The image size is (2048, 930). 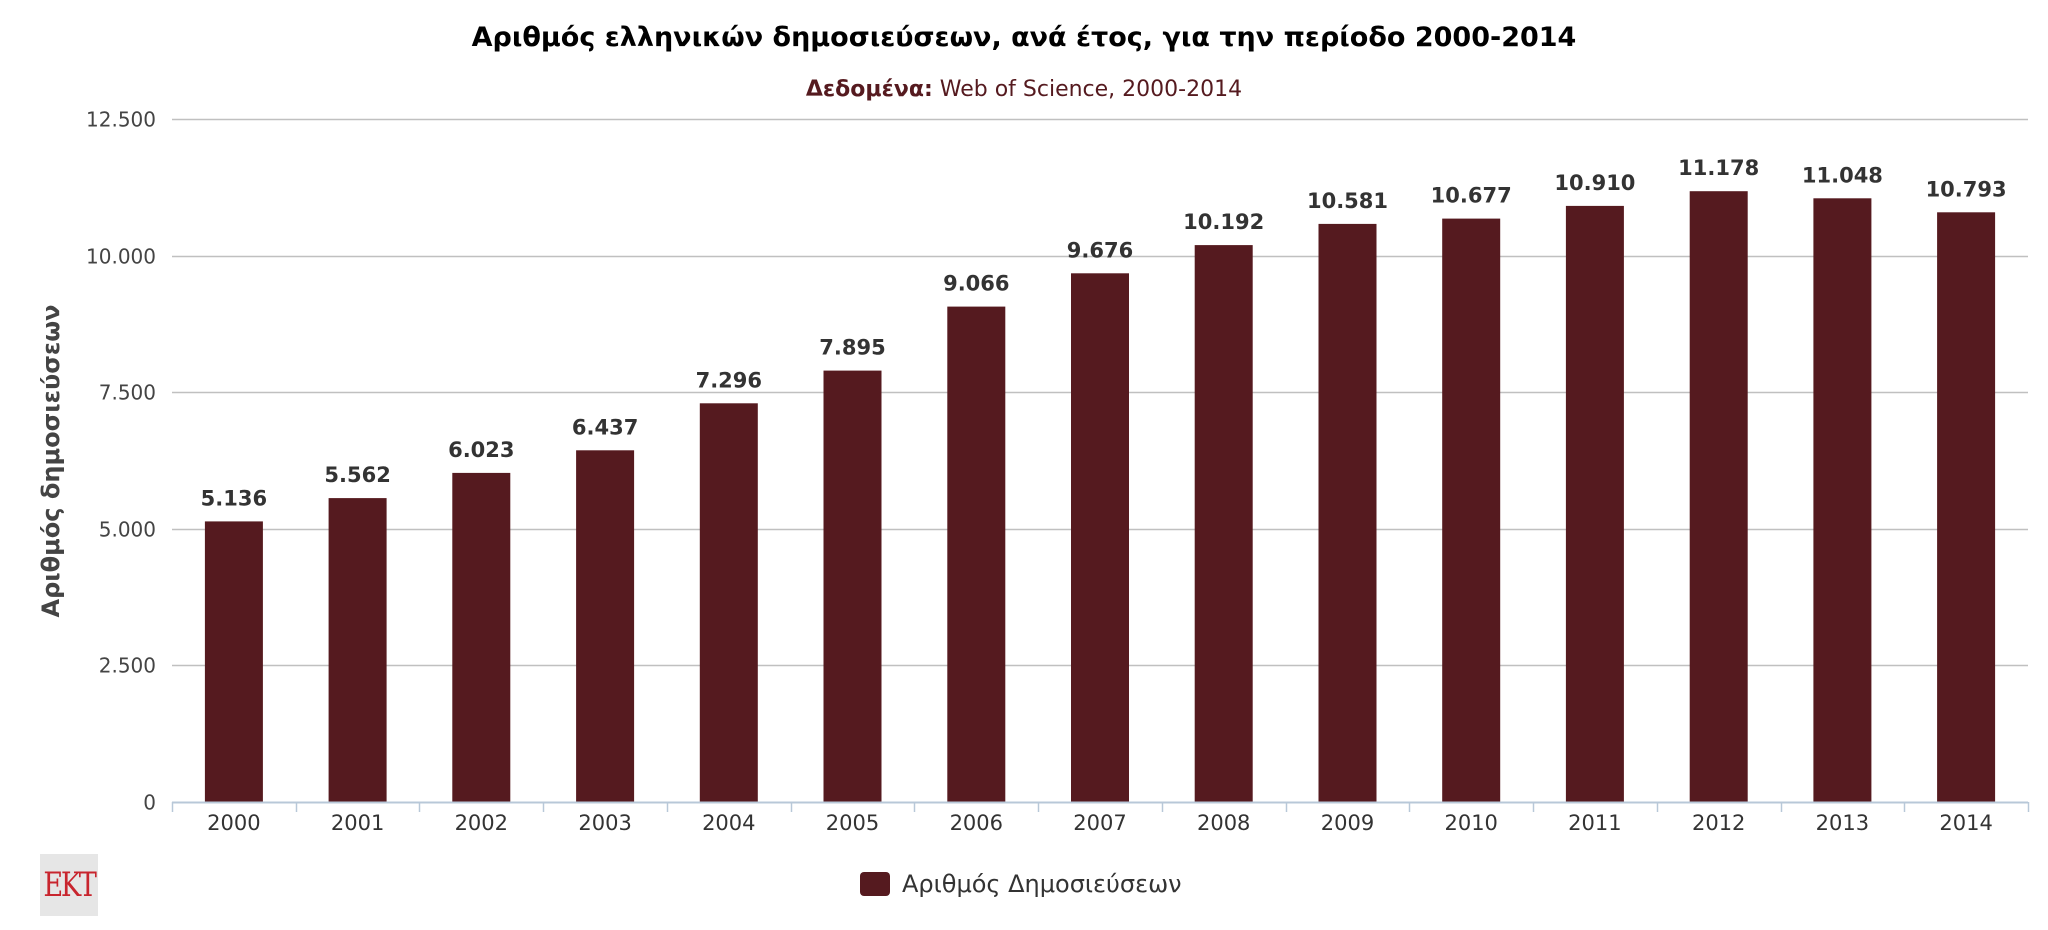 I want to click on chart-subtitle: Δεδομένα: Web of Science, 2000-2014, so click(x=1024, y=89).